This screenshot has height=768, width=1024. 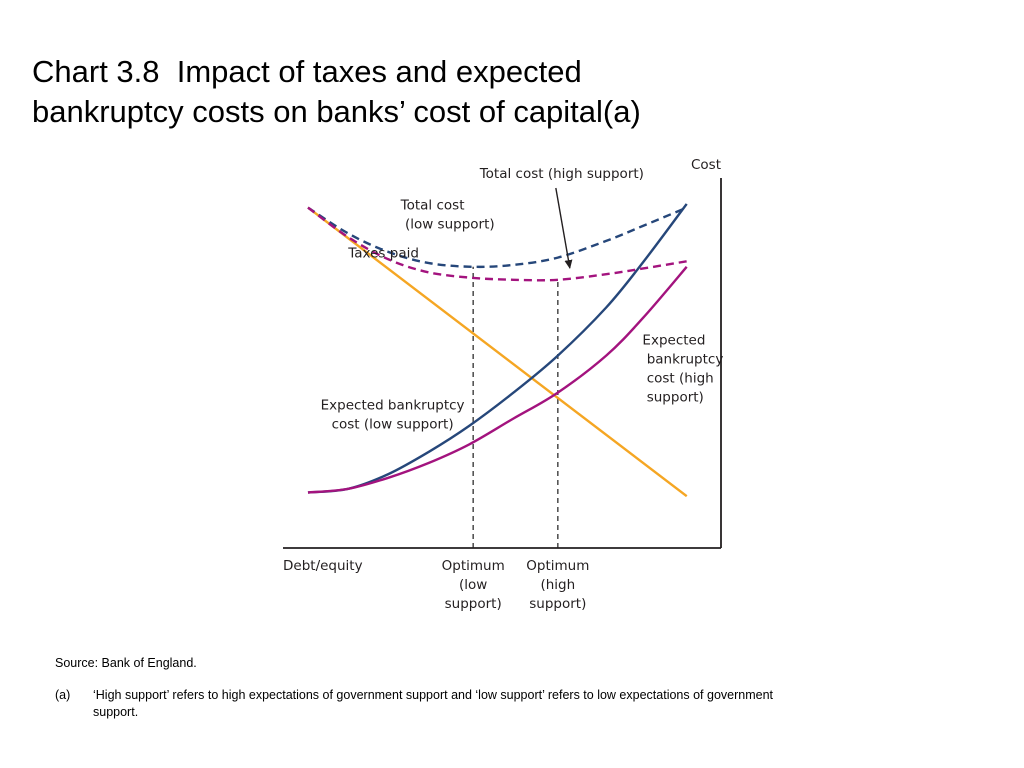 I want to click on footnote-marker: (a), so click(x=63, y=695).